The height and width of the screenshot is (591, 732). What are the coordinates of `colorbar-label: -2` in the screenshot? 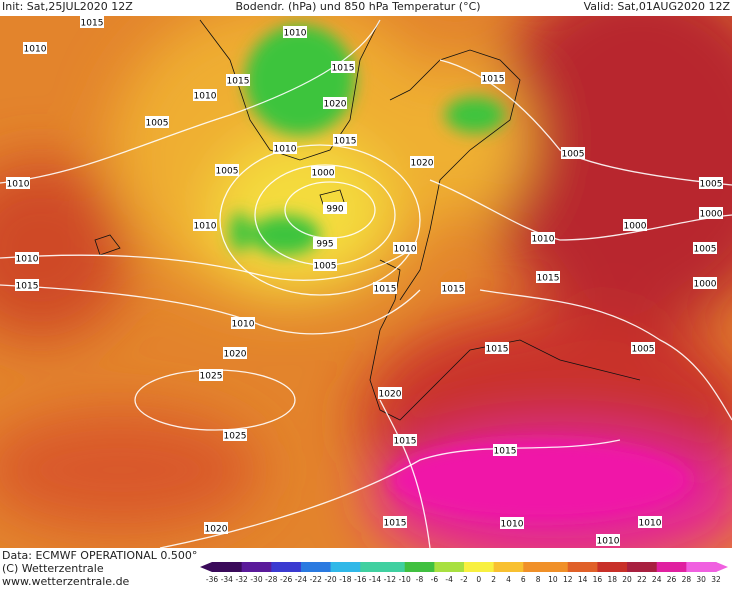 It's located at (464, 579).